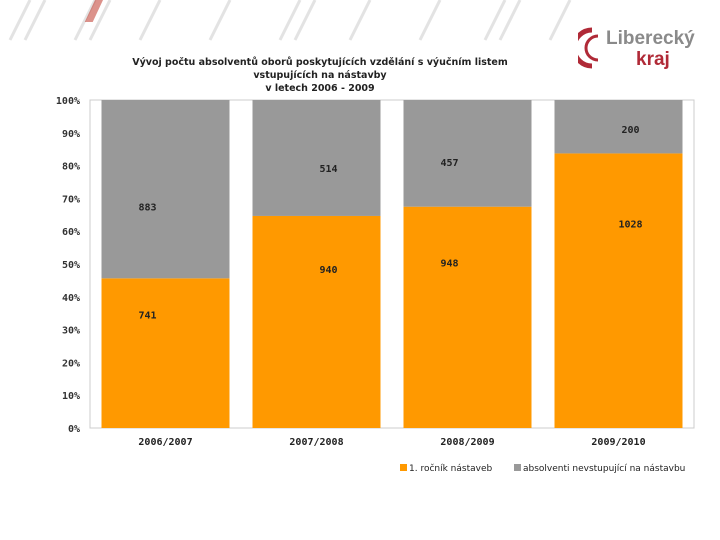 This screenshot has height=540, width=720. Describe the element at coordinates (328, 270) in the screenshot. I see `data-label: 940` at that location.